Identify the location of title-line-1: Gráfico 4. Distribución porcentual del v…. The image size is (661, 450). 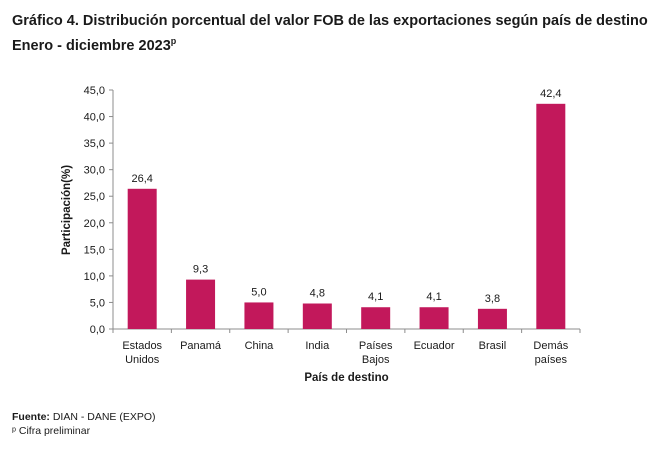
(330, 21).